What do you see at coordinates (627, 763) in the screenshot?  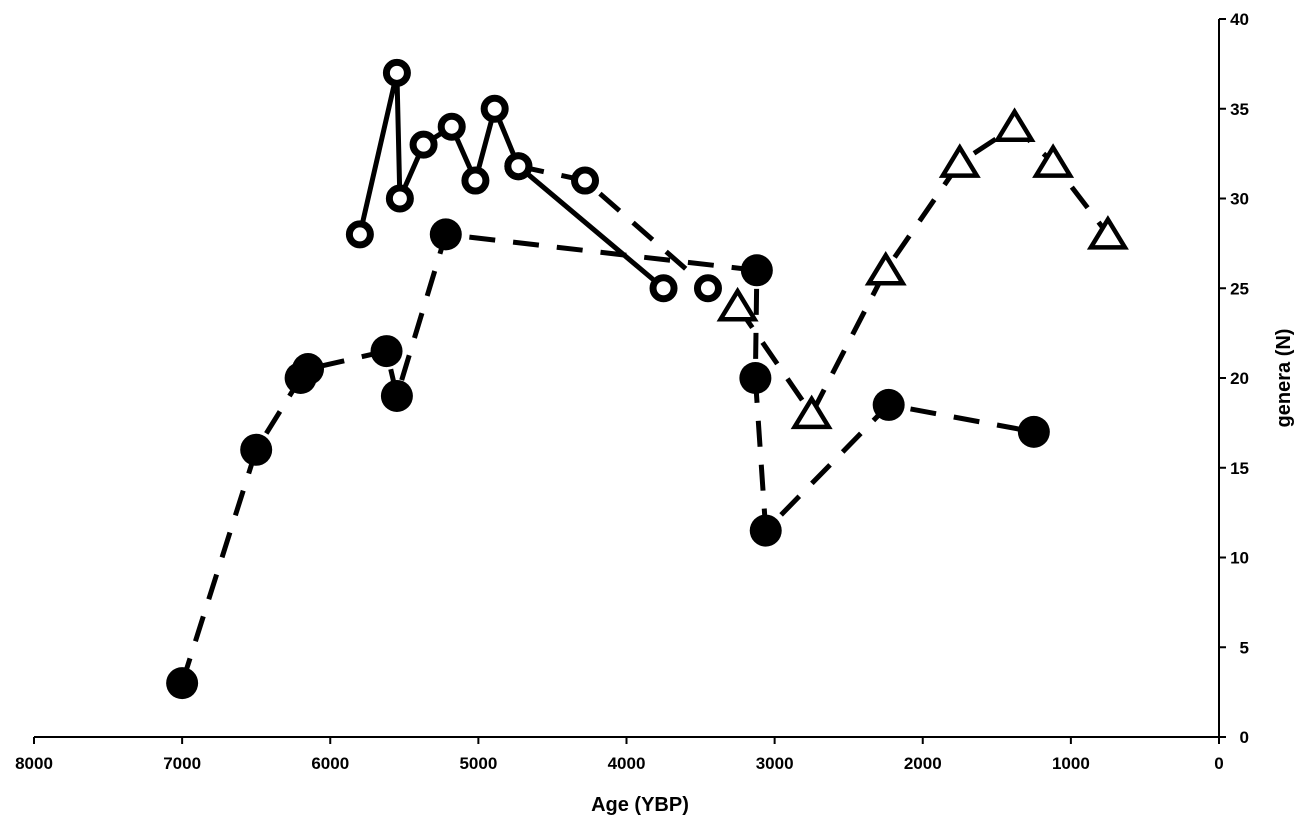 I see `x-tick-label: 4000` at bounding box center [627, 763].